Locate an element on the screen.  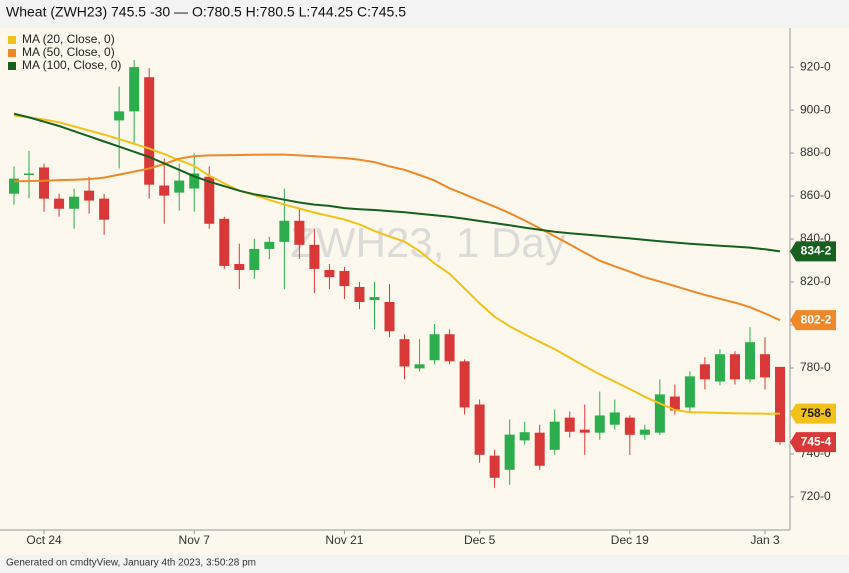
y-tick-label: 780-0 is located at coordinates (815, 367).